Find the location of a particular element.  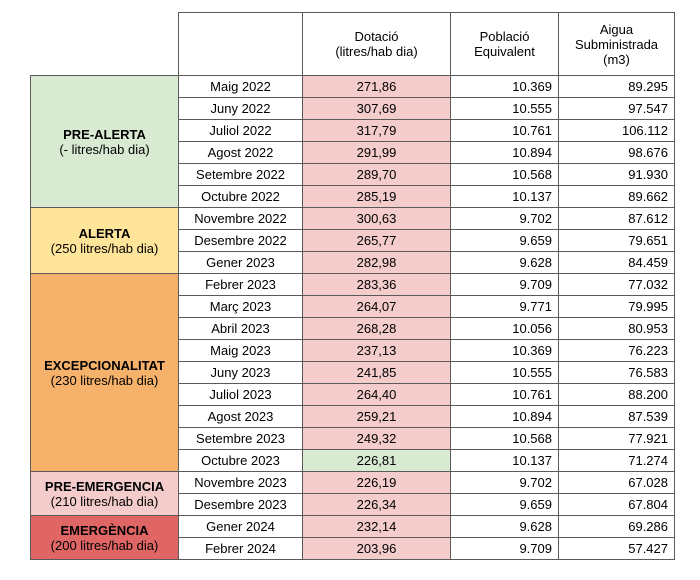

table-row: Juliol 2022 317,79 10.761 106.112 is located at coordinates (353, 130).